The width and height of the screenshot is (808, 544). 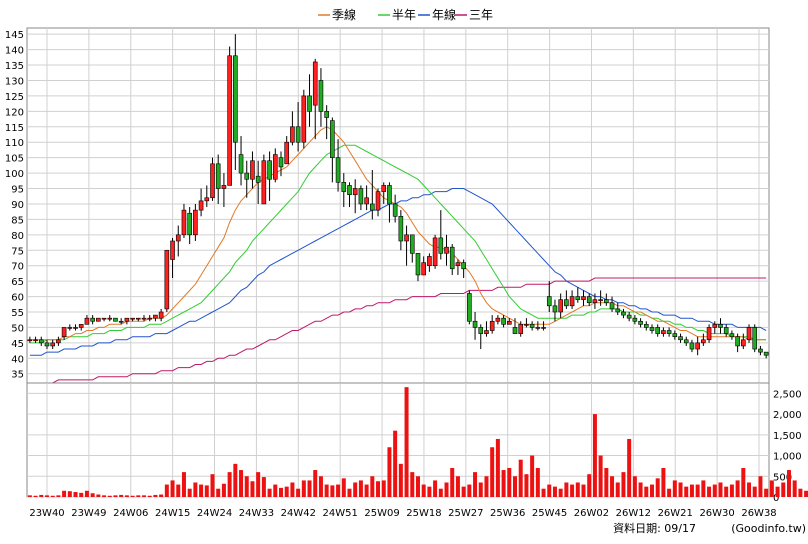 What do you see at coordinates (465, 513) in the screenshot?
I see `x-tick-label: 25W27` at bounding box center [465, 513].